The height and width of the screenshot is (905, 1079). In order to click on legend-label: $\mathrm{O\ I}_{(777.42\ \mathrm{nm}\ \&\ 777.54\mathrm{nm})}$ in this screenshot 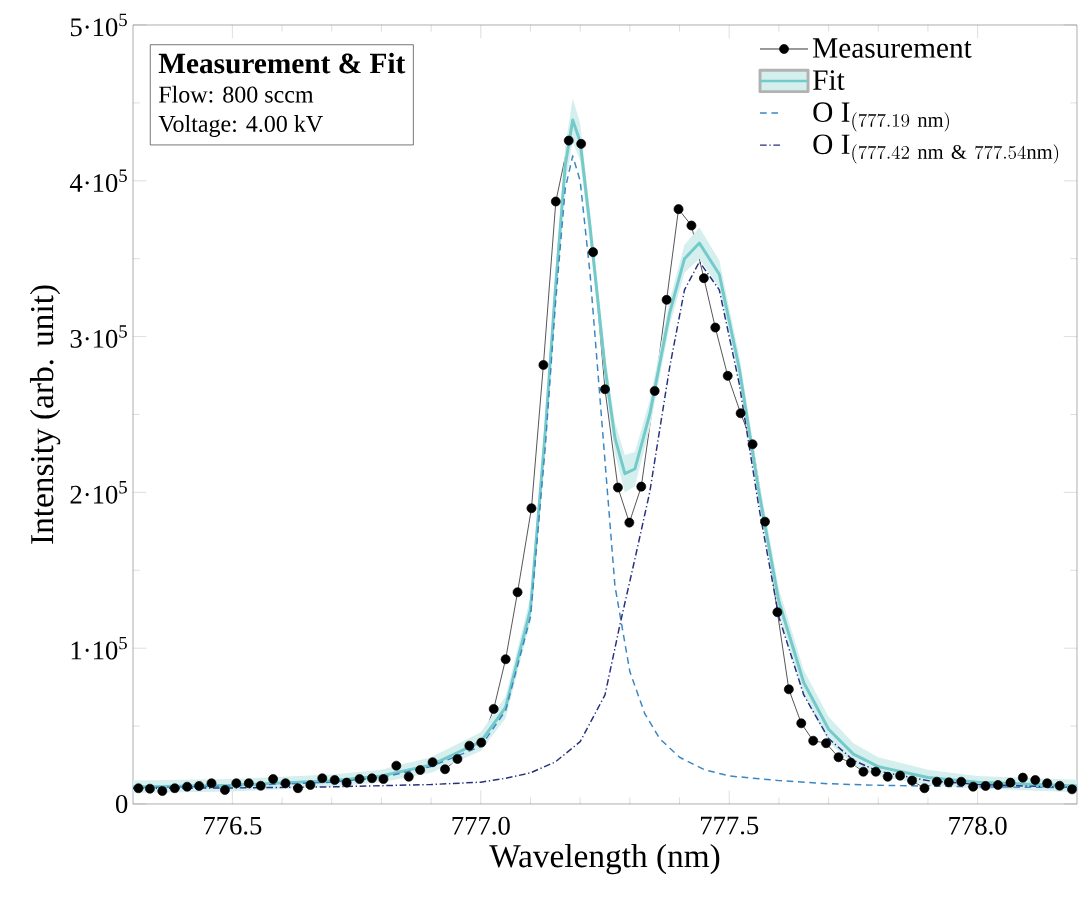, I will do `click(936, 149)`.